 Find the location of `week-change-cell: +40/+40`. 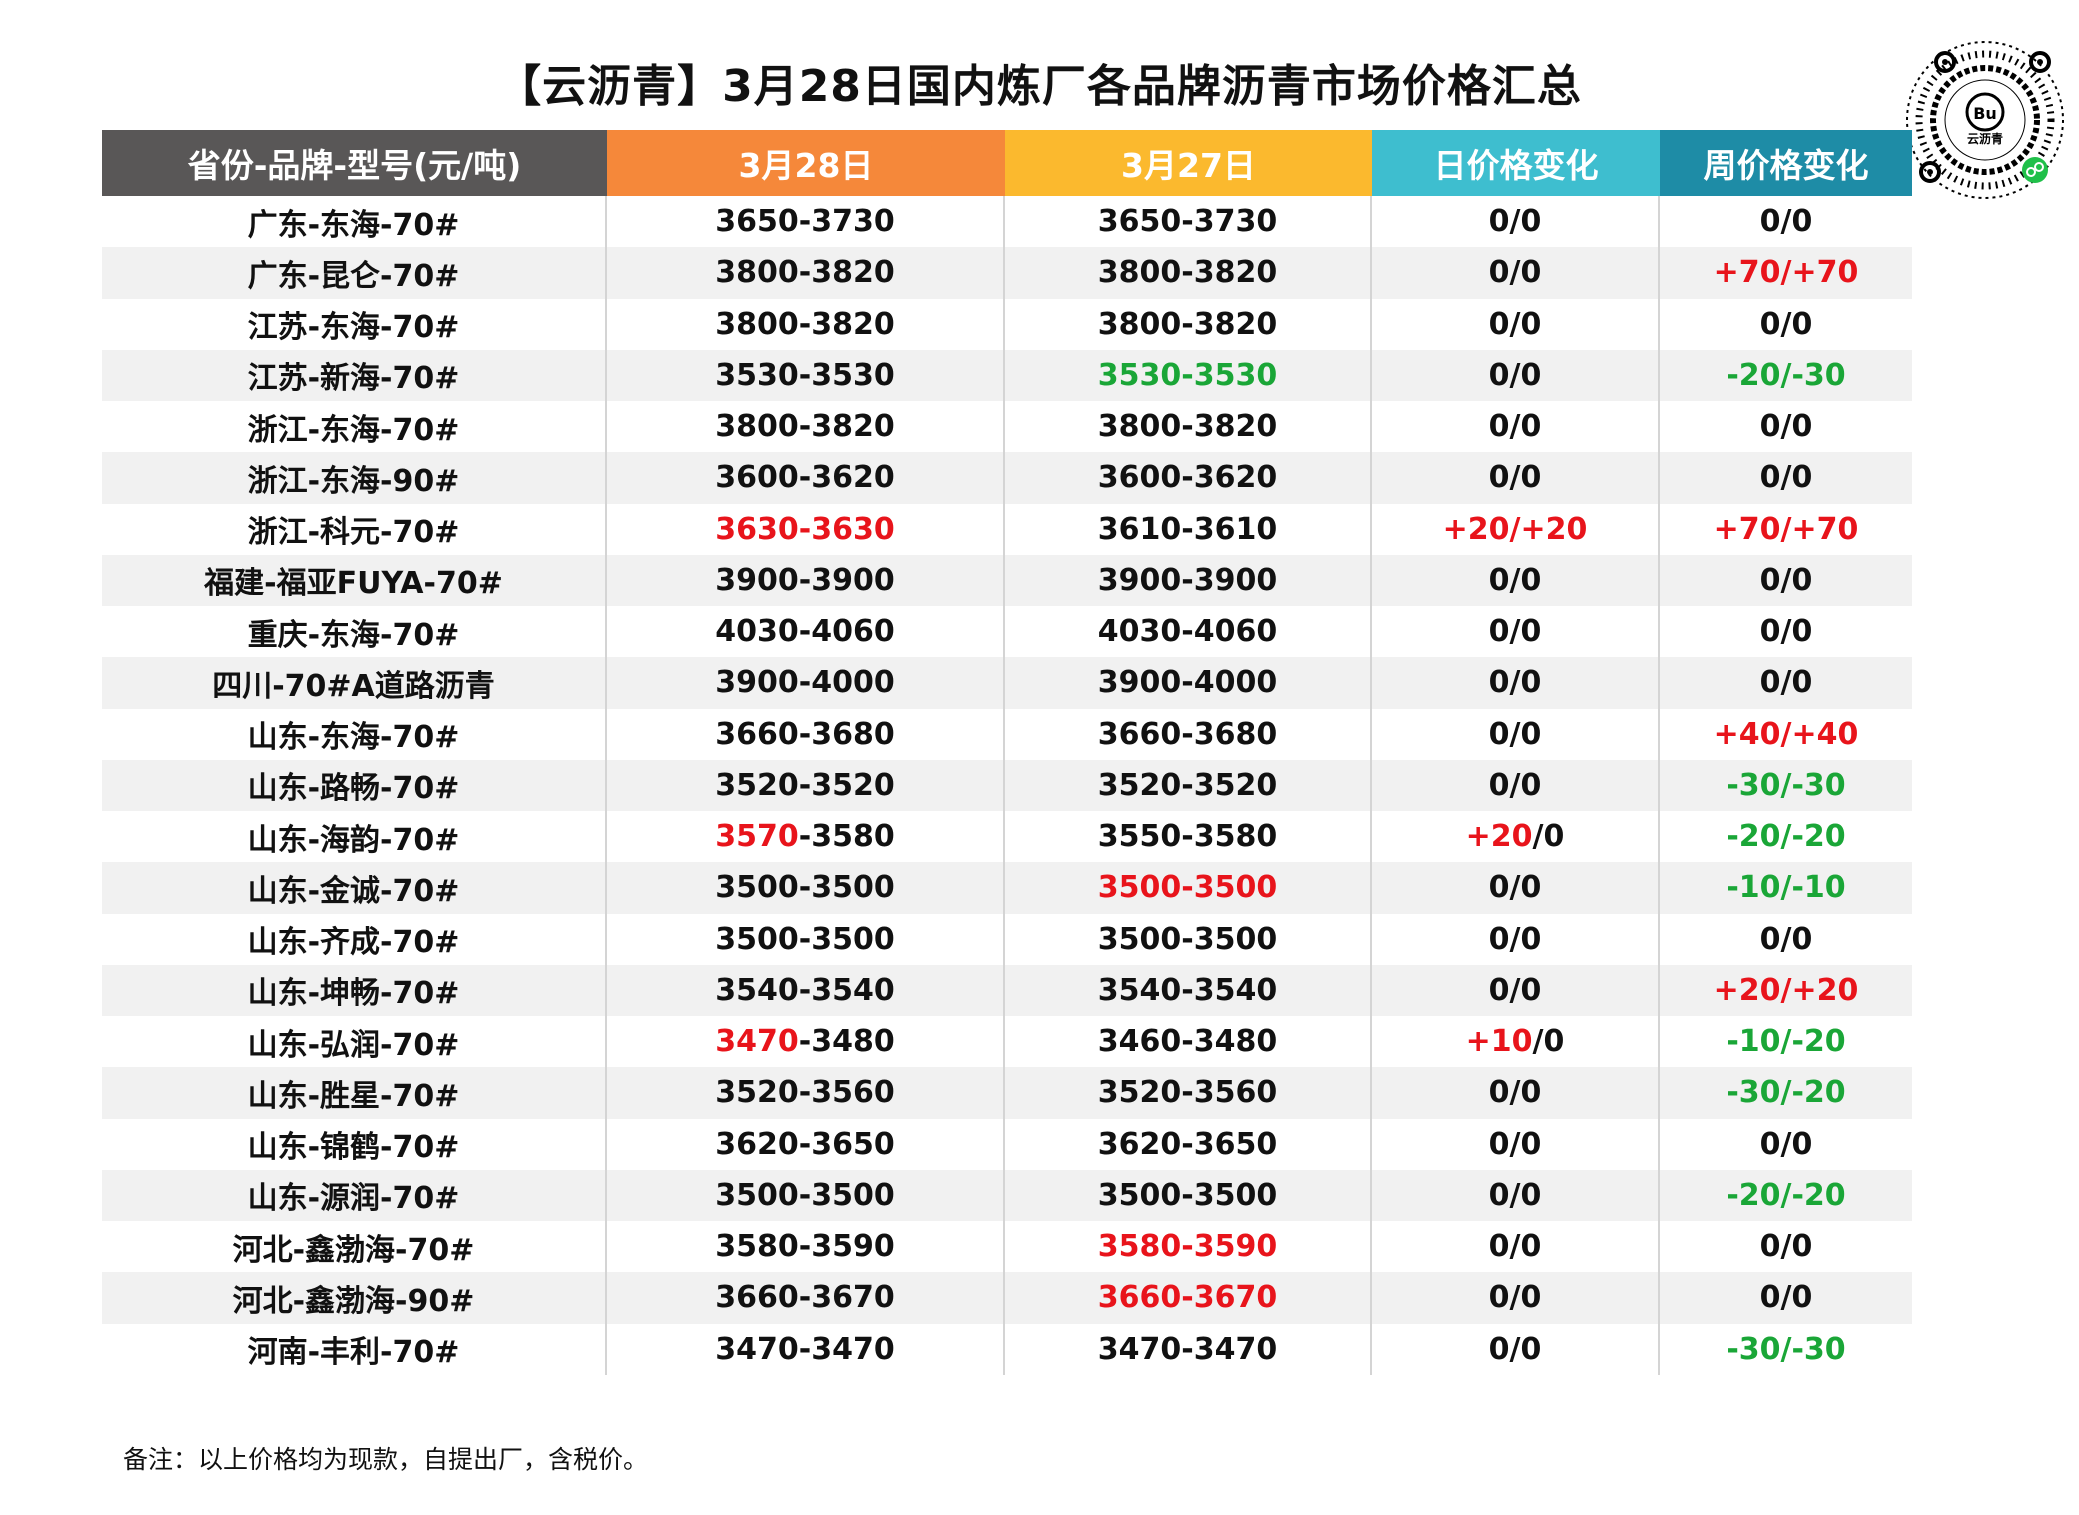

week-change-cell: +40/+40 is located at coordinates (1786, 734).